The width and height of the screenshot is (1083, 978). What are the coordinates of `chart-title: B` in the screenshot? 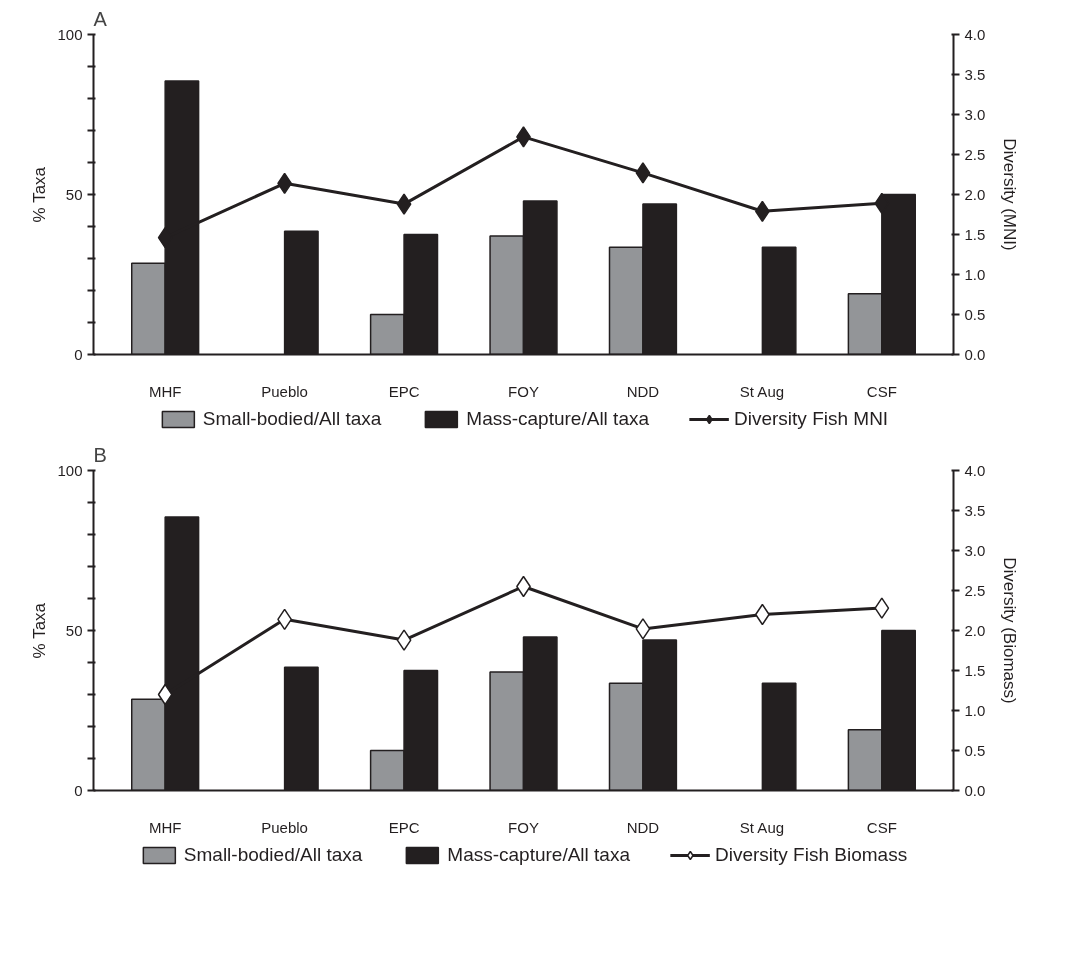 It's located at (100, 454).